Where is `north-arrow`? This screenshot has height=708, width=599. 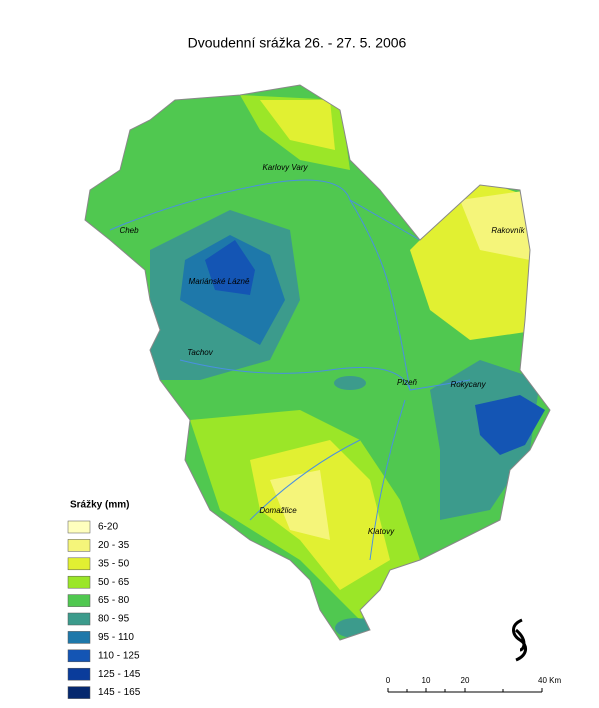 north-arrow is located at coordinates (519, 640).